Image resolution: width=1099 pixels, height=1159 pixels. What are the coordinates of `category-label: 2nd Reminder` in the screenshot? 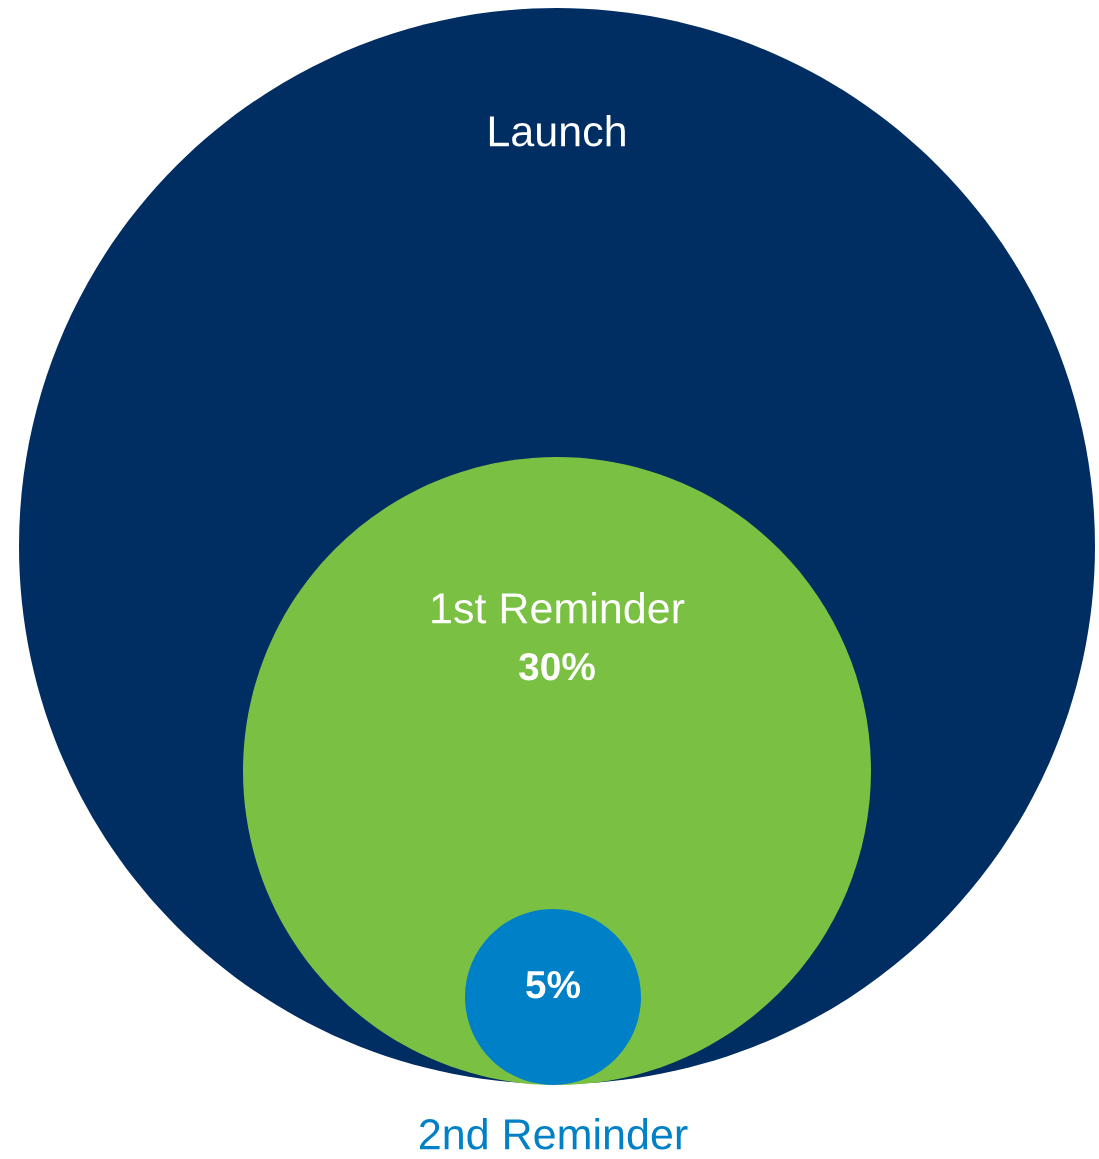 It's located at (553, 1133).